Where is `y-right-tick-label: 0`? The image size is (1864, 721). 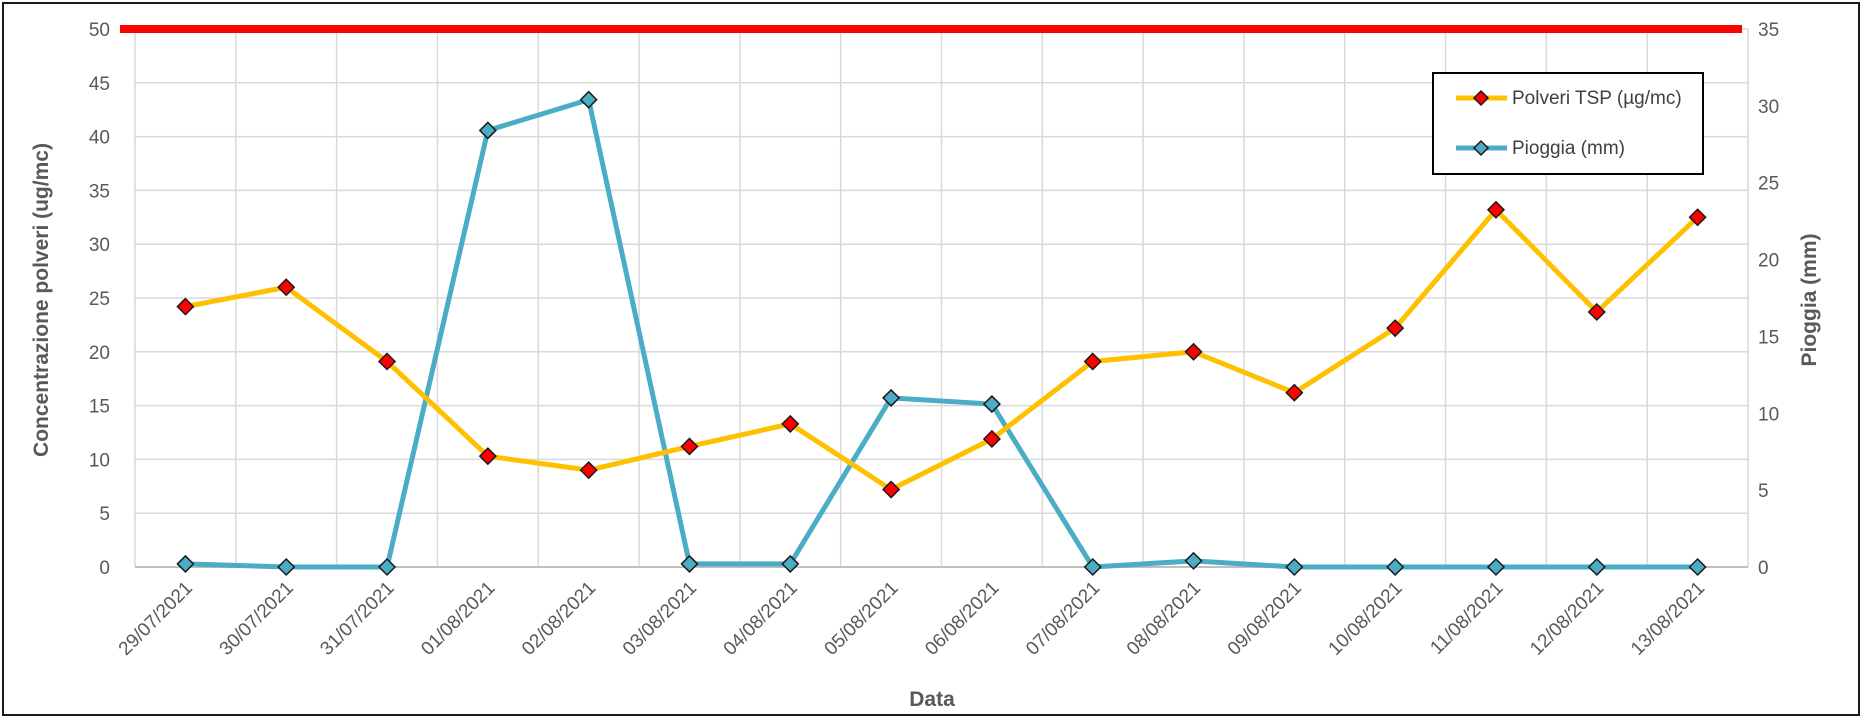 y-right-tick-label: 0 is located at coordinates (1763, 568).